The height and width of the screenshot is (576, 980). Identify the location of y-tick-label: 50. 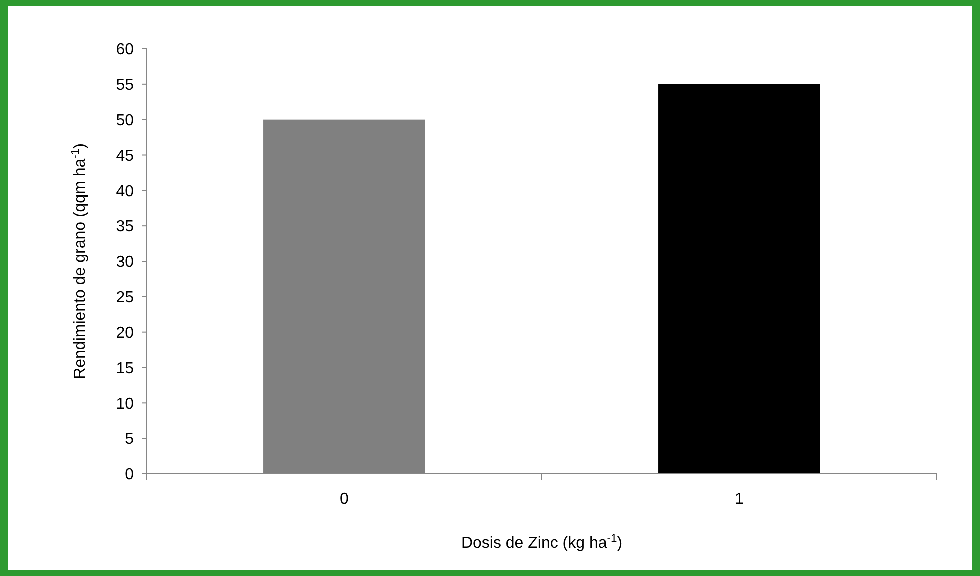
(125, 121).